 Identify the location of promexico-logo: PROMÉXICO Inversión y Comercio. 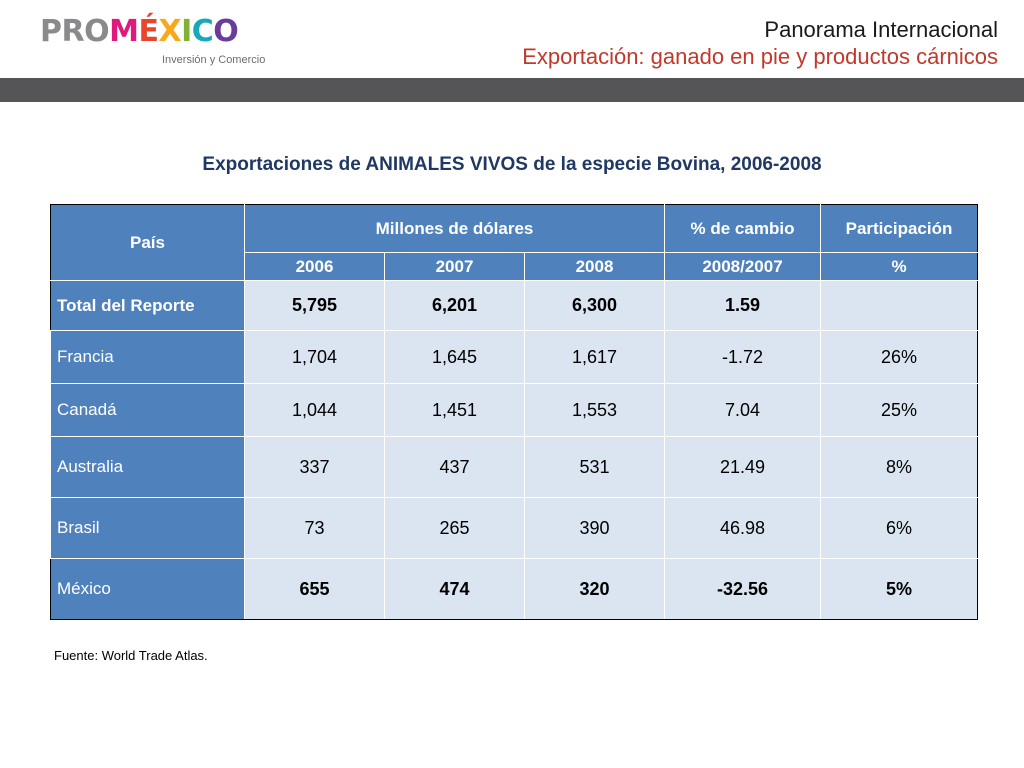
(160, 43).